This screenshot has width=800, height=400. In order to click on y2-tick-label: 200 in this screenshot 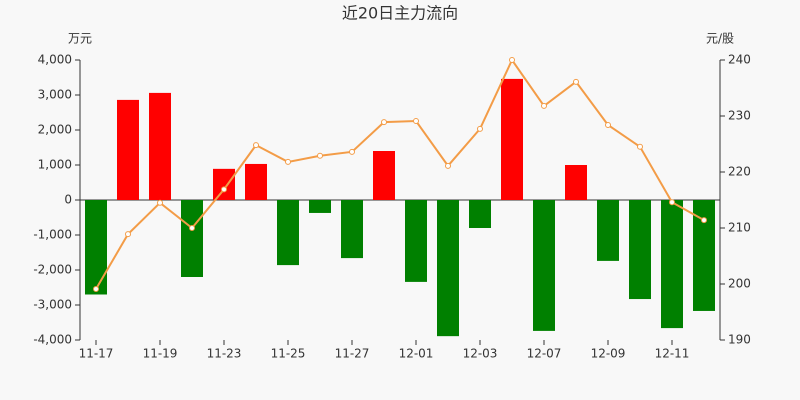, I will do `click(739, 284)`.